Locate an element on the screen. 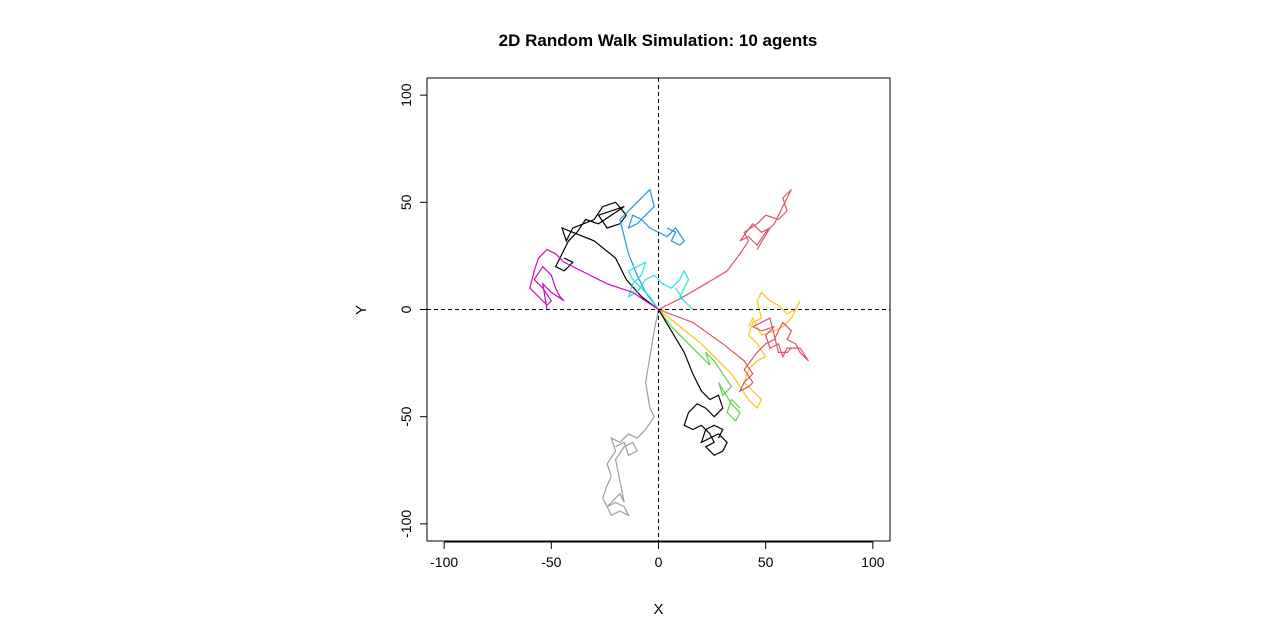  x-tick-label: 0 is located at coordinates (659, 562).